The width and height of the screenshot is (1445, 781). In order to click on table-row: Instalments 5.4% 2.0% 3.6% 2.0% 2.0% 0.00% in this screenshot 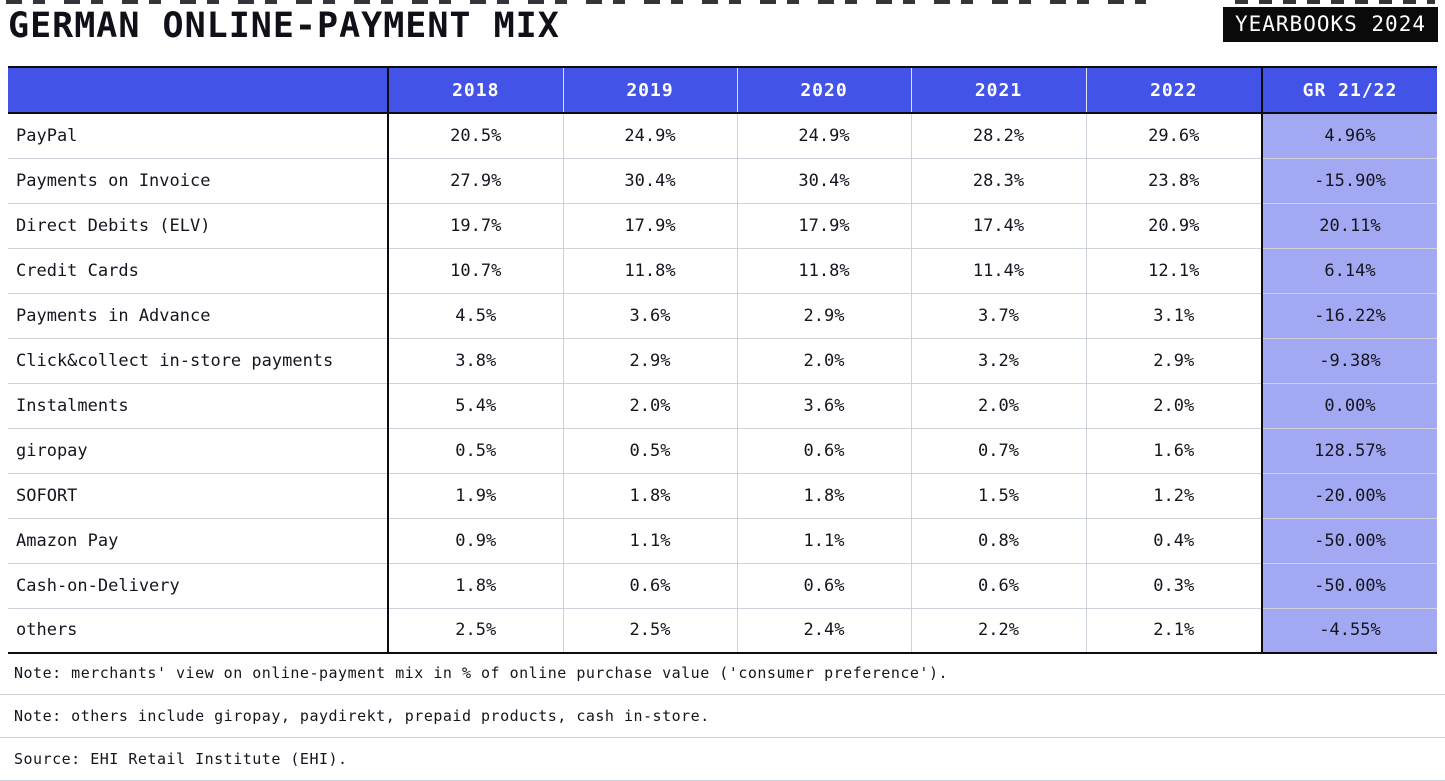, I will do `click(722, 406)`.